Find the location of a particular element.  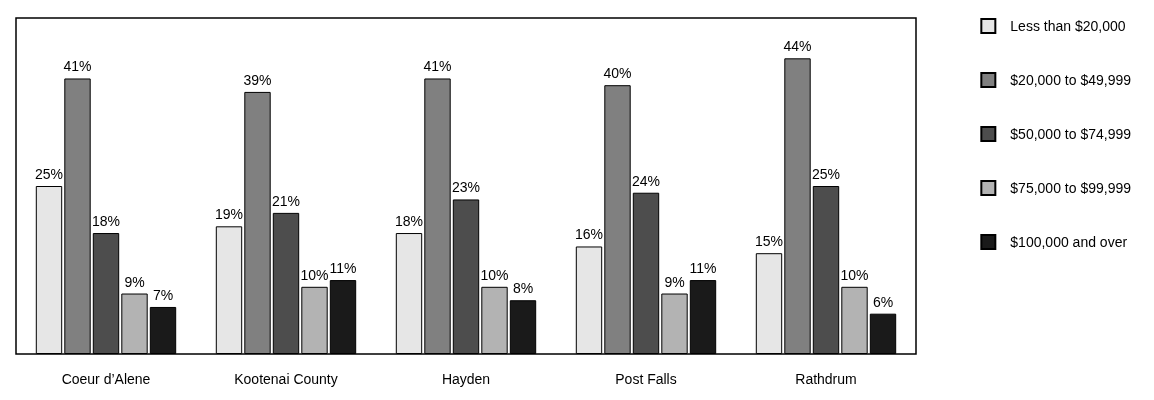

legend-label: $75,000 to $99,999 is located at coordinates (1071, 188).